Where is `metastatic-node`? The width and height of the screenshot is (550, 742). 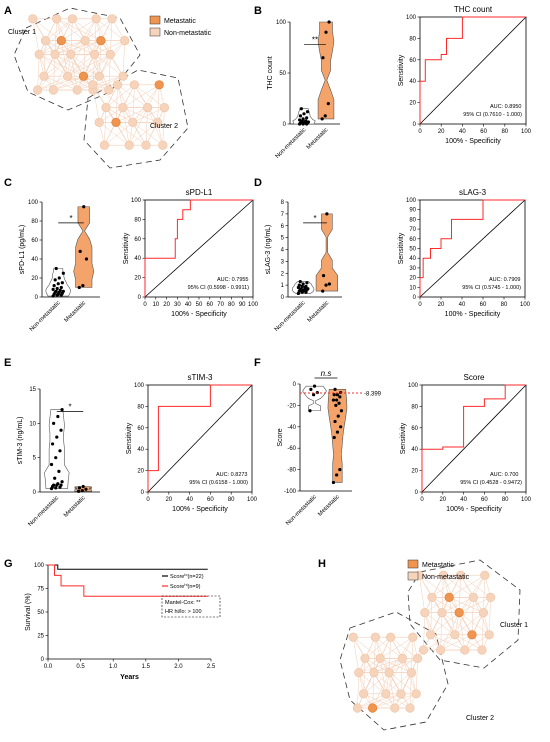 metastatic-node is located at coordinates (459, 612).